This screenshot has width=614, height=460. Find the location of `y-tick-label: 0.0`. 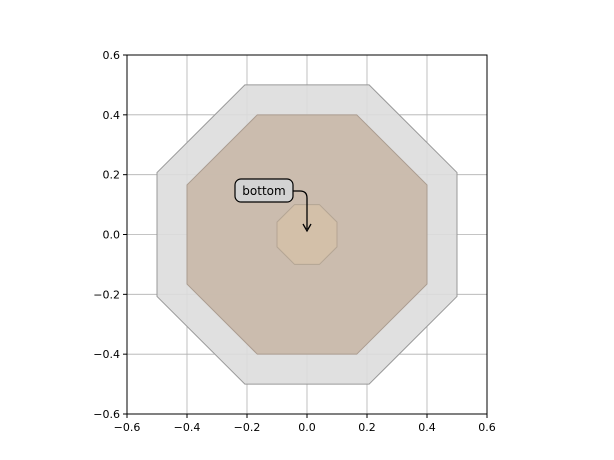

y-tick-label: 0.0 is located at coordinates (112, 235).